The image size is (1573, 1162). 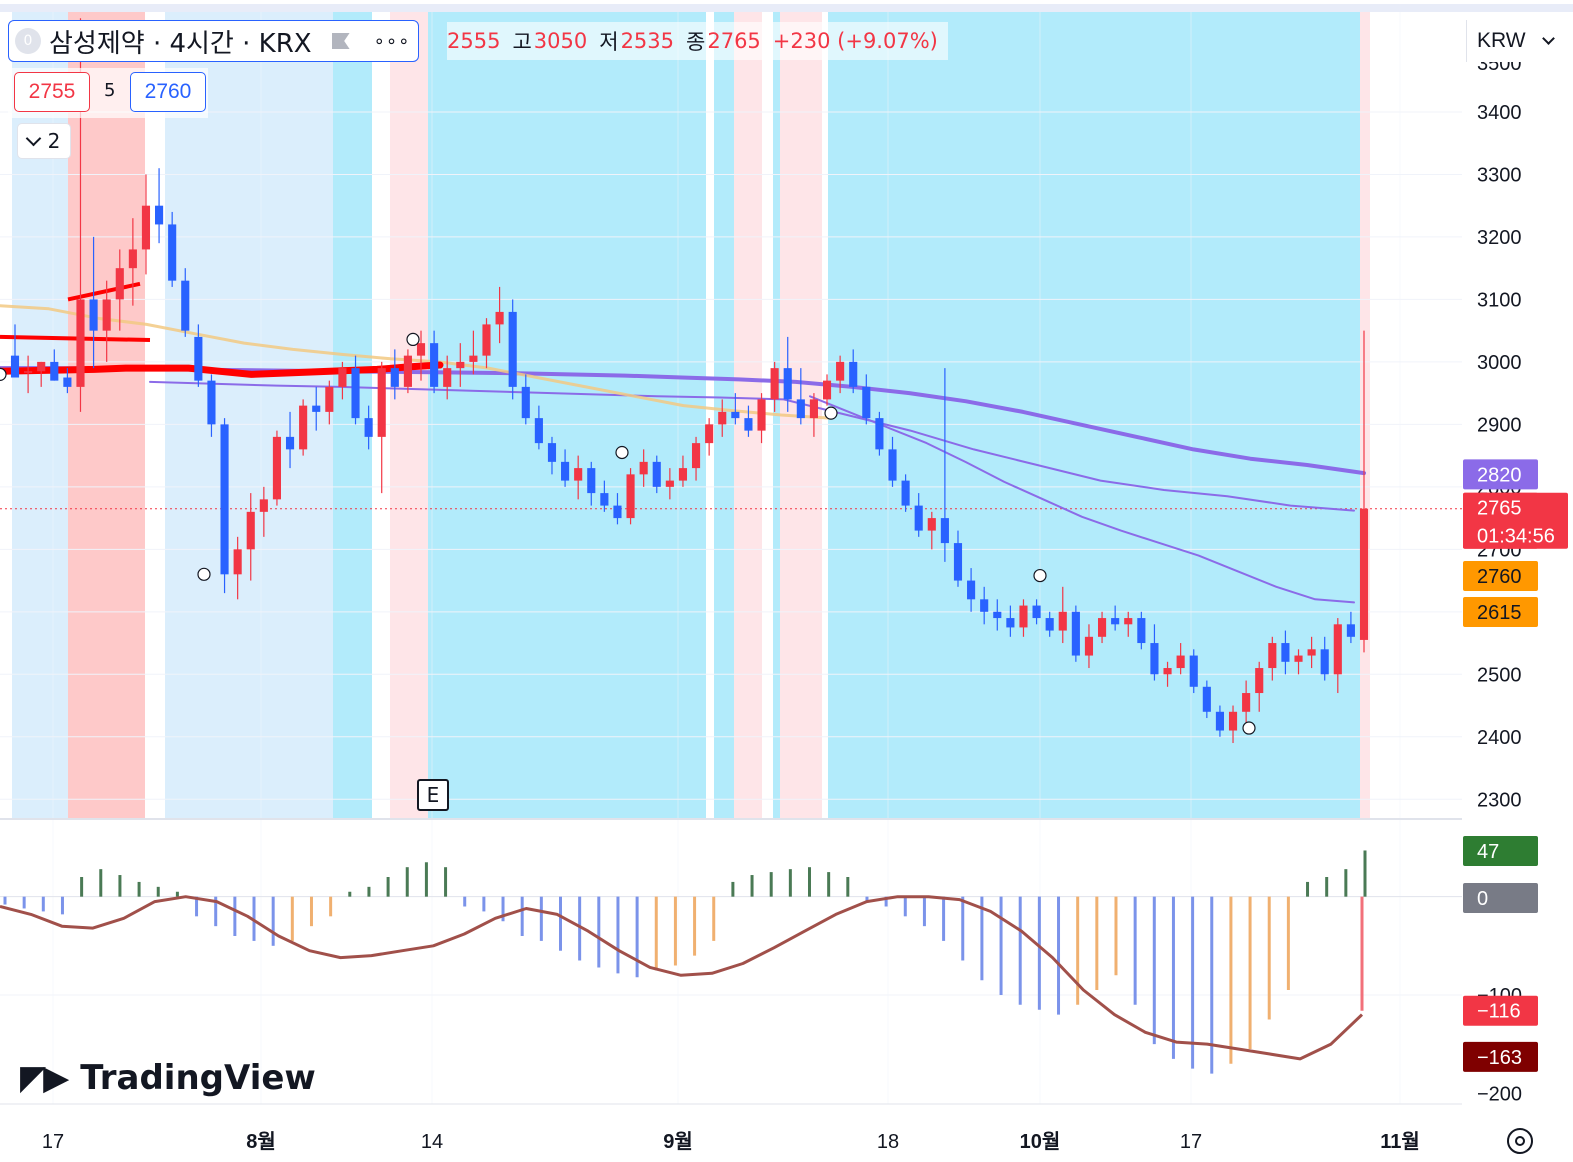 What do you see at coordinates (1499, 1094) in the screenshot?
I see `y-tick-label: −200` at bounding box center [1499, 1094].